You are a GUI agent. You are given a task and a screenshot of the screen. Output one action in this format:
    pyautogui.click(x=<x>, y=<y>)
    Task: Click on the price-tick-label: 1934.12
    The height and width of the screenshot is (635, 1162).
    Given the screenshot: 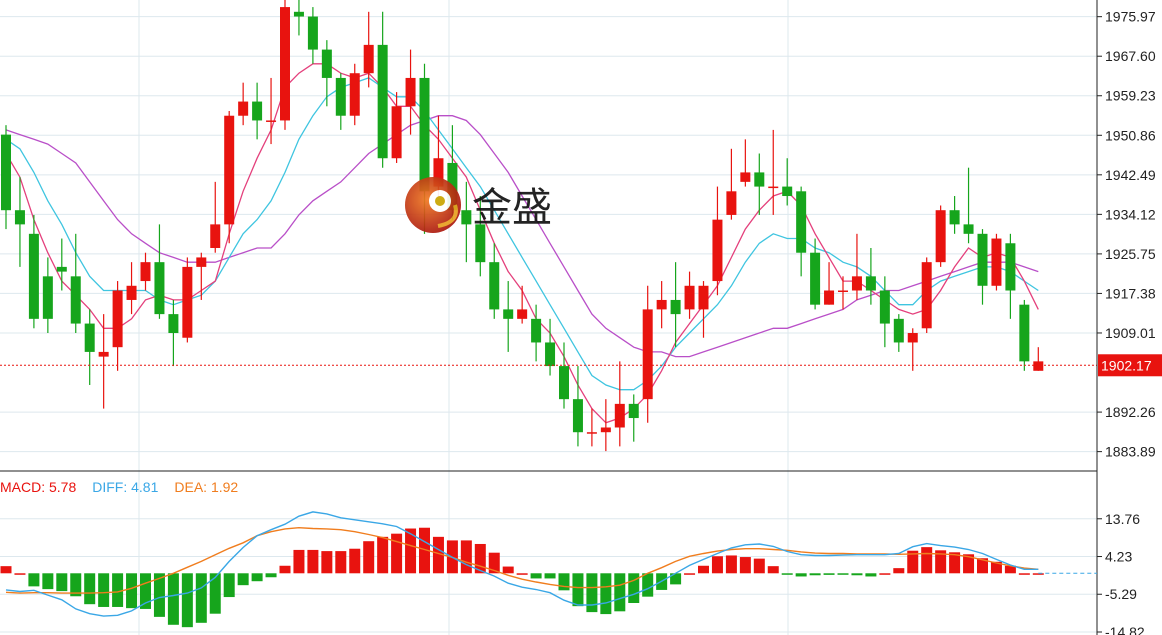 What is the action you would take?
    pyautogui.click(x=1130, y=214)
    